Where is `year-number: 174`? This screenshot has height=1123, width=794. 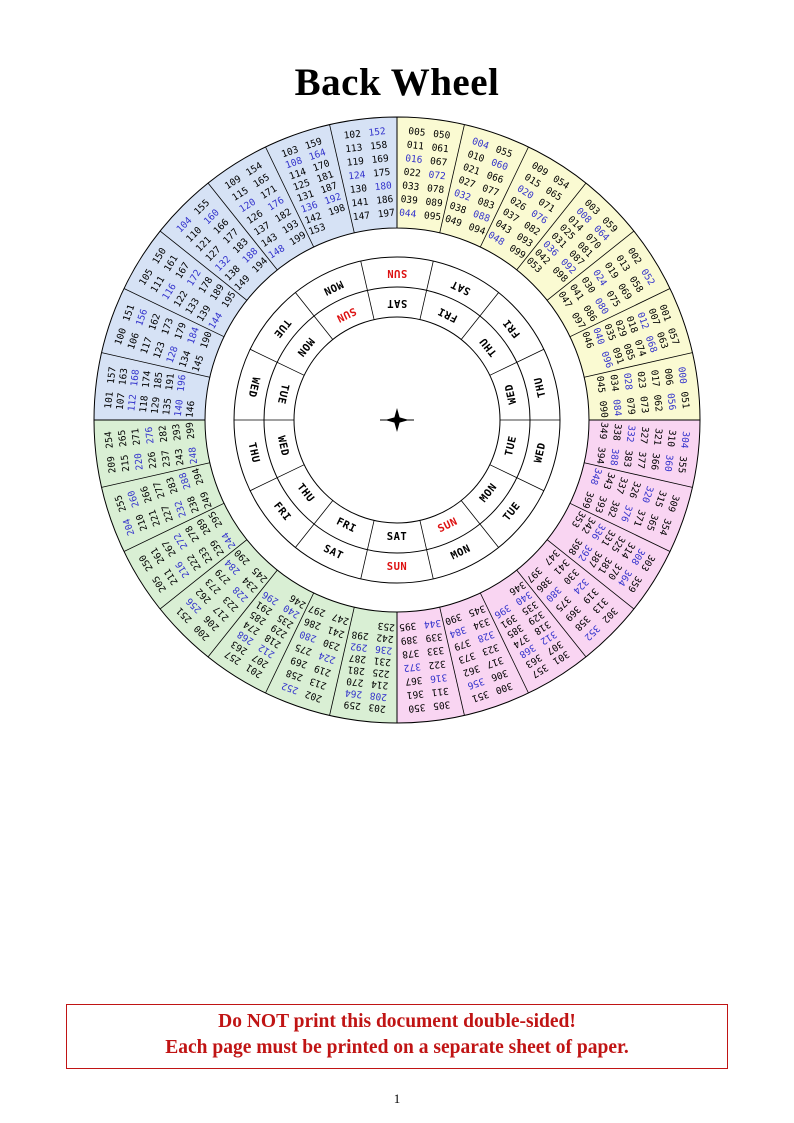
year-number: 174 is located at coordinates (147, 379).